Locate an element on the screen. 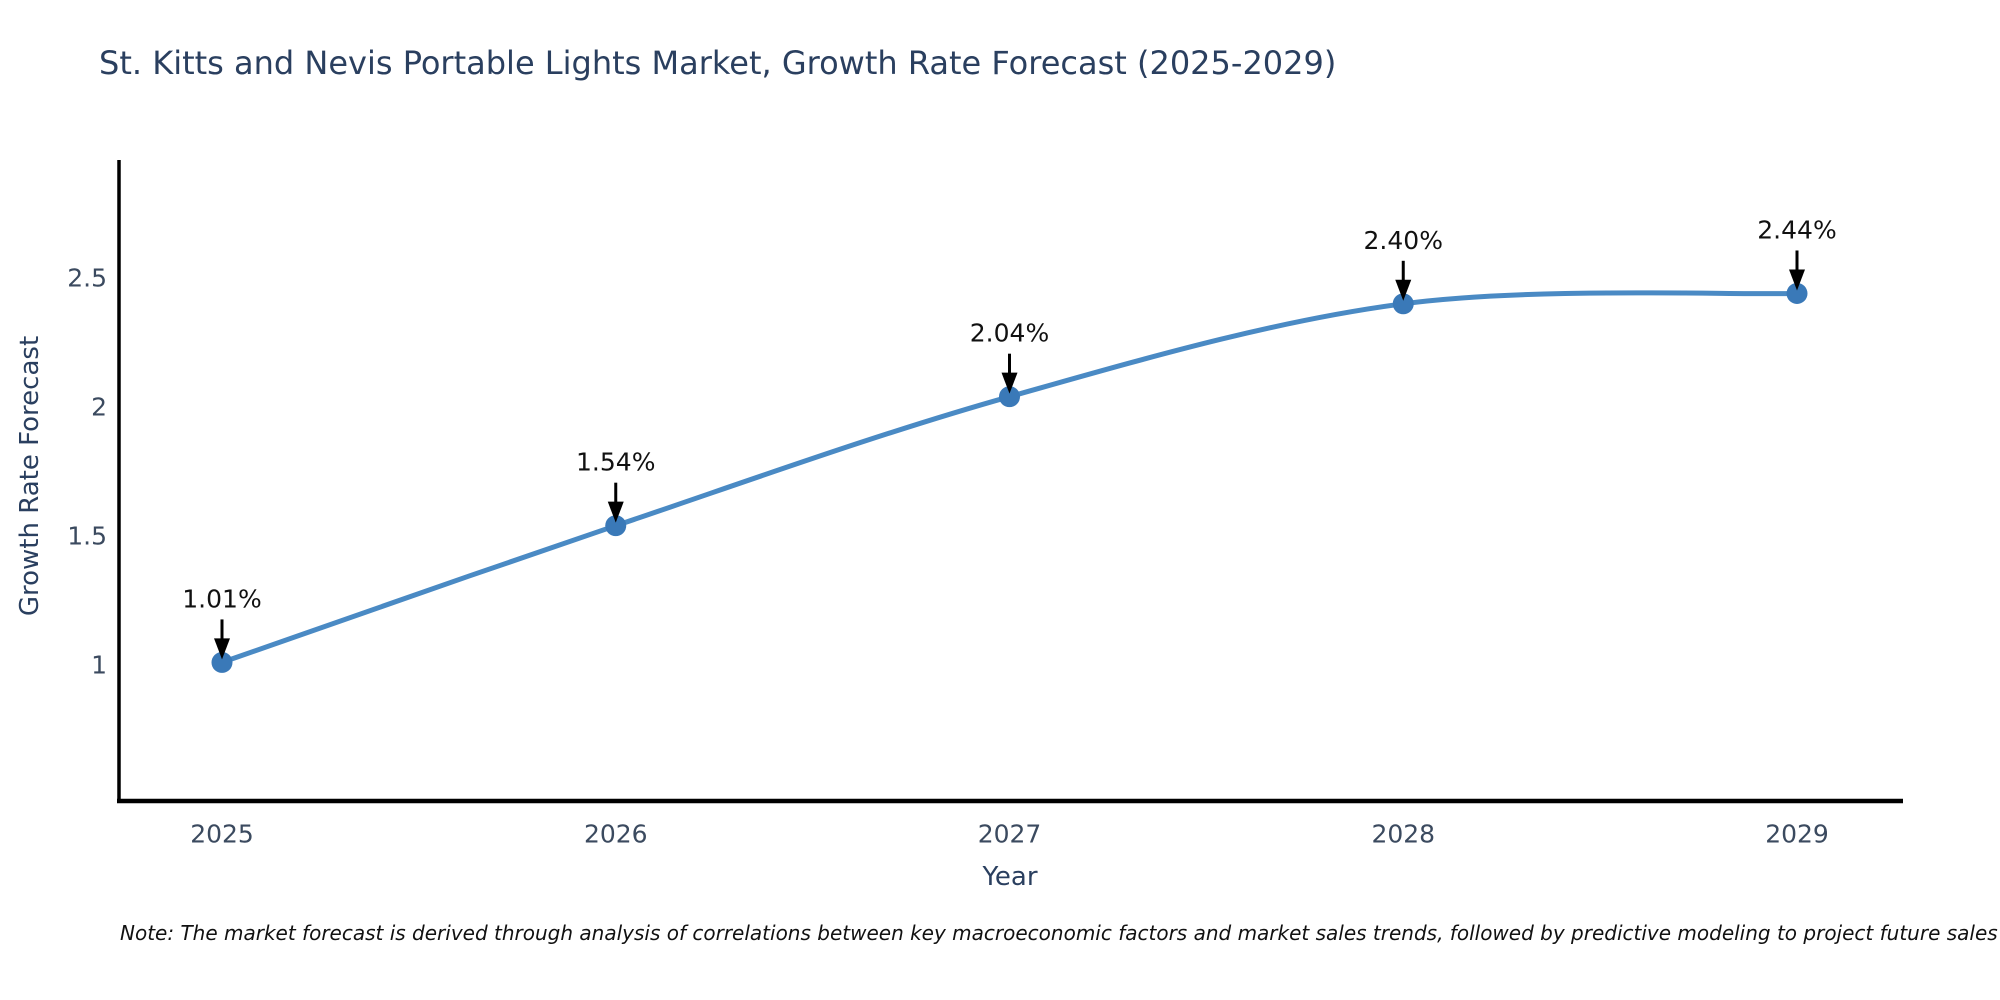 The width and height of the screenshot is (2000, 1000). annotation-arrow-head-2029 is located at coordinates (1797, 280).